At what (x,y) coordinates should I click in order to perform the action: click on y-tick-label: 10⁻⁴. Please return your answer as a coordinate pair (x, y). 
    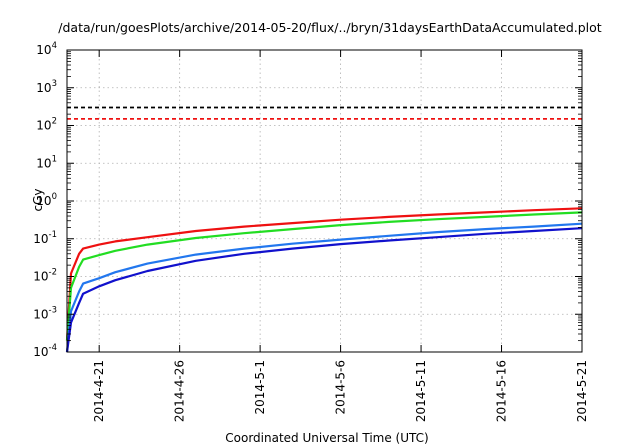
    Looking at the image, I should click on (45, 351).